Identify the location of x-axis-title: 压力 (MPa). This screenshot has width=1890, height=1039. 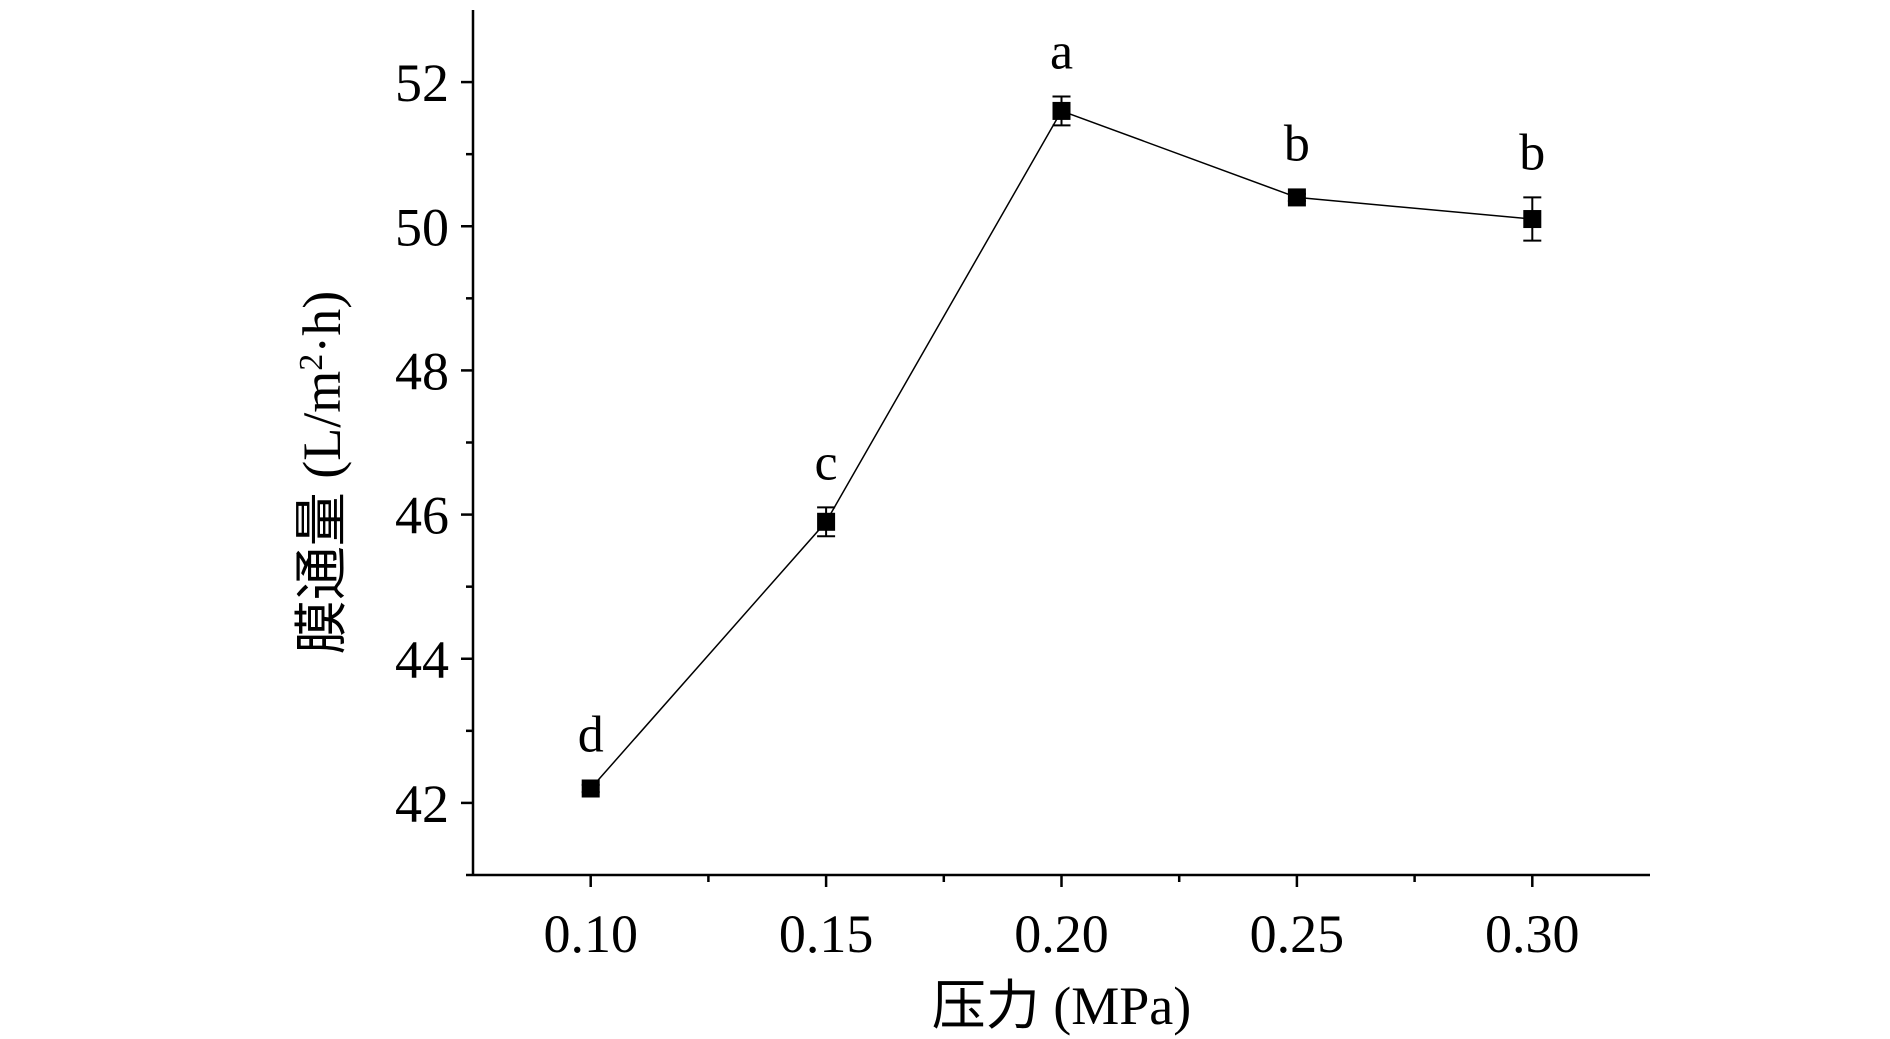
(1061, 1006).